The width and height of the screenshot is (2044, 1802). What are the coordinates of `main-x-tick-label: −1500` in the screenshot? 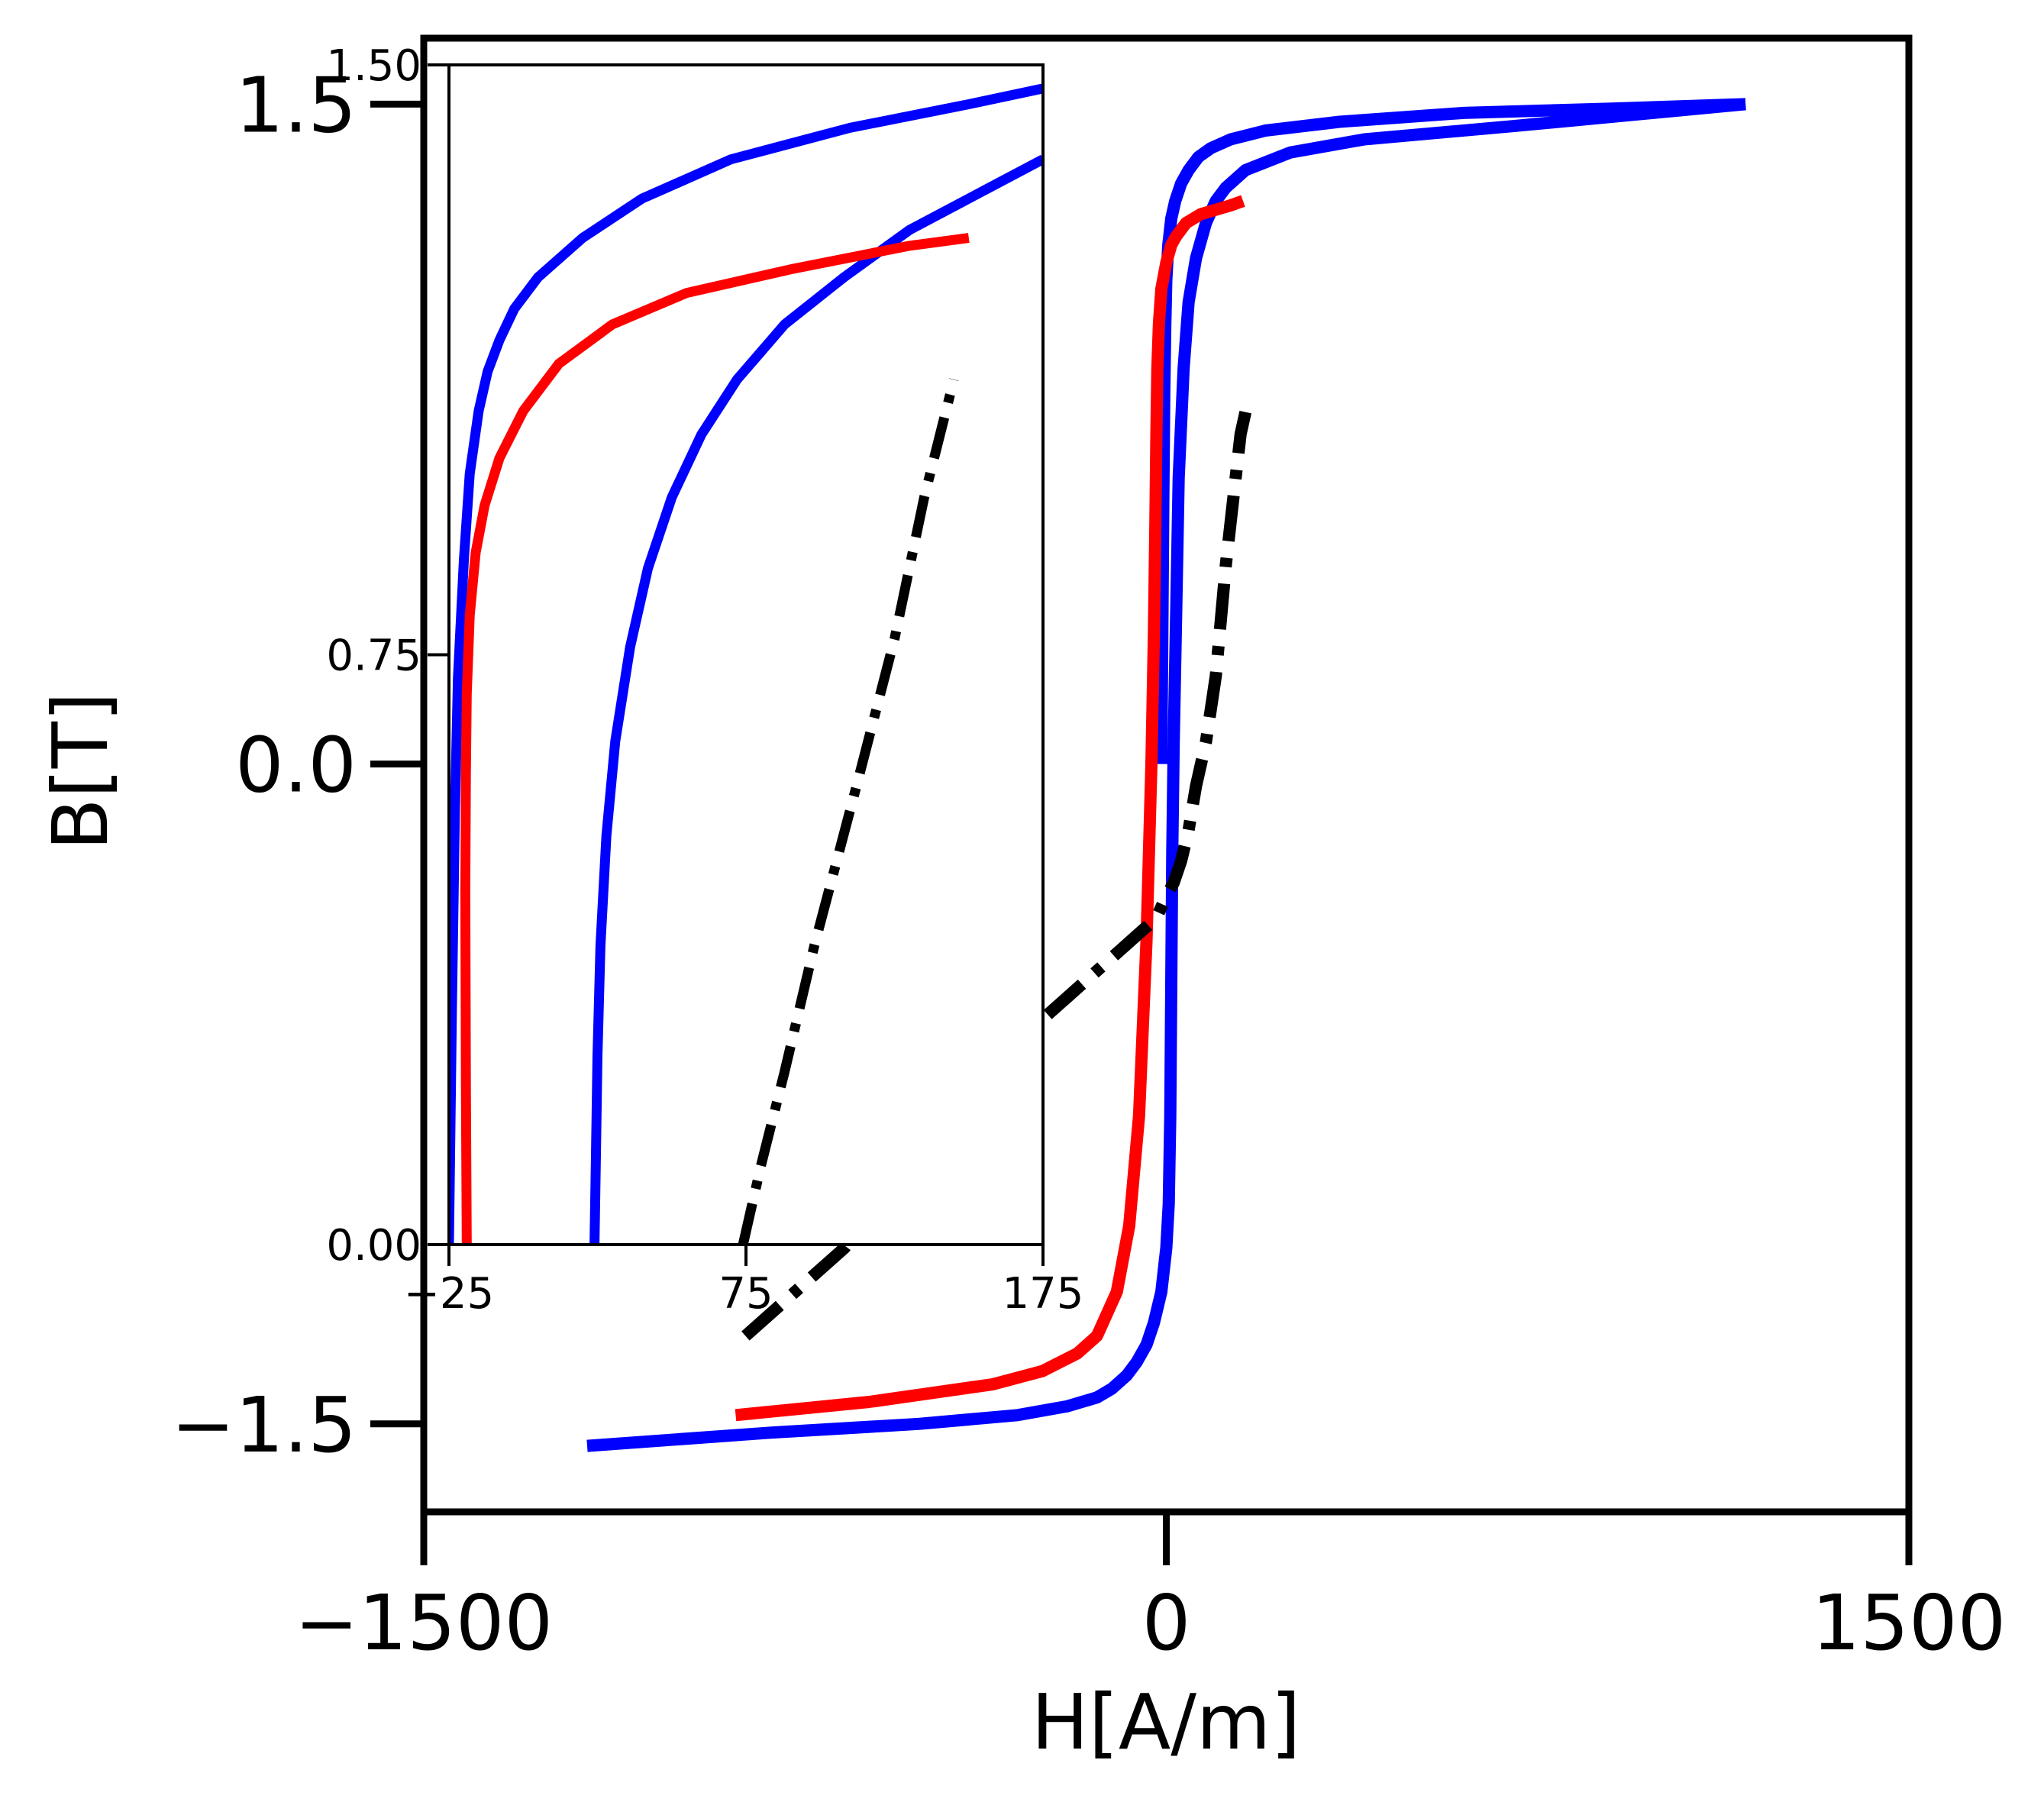 It's located at (424, 1623).